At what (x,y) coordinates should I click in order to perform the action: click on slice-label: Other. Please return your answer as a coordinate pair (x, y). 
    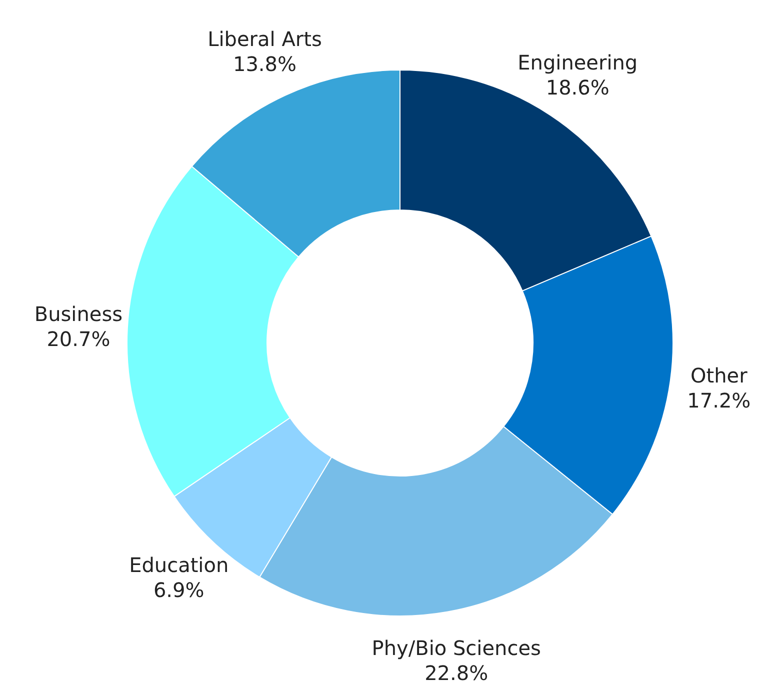
    Looking at the image, I should click on (719, 375).